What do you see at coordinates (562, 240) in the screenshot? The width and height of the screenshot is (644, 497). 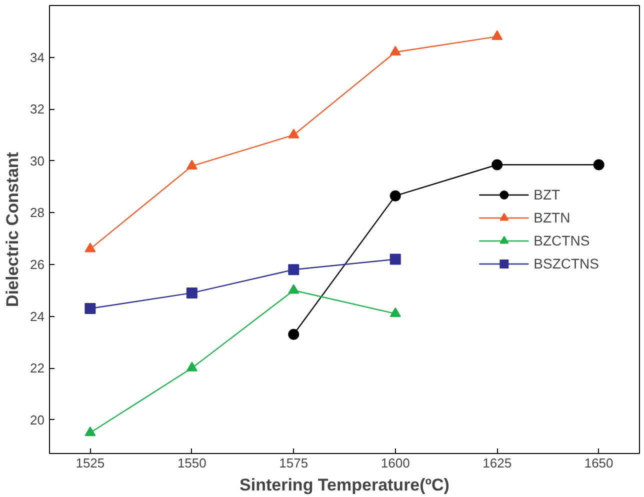 I see `legend-label: BZCTNS` at bounding box center [562, 240].